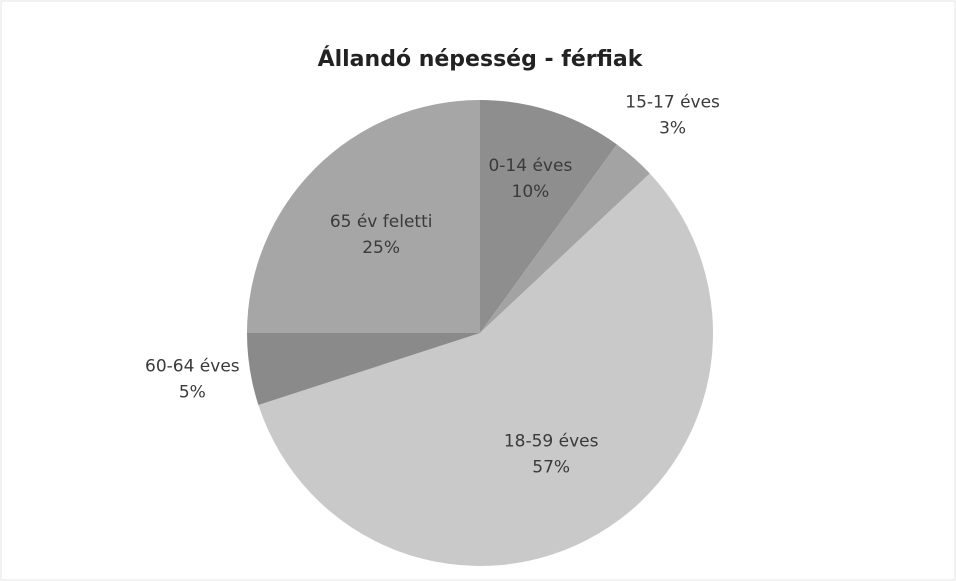 Image resolution: width=956 pixels, height=581 pixels. Describe the element at coordinates (381, 222) in the screenshot. I see `slice-label: 65 év feletti` at that location.